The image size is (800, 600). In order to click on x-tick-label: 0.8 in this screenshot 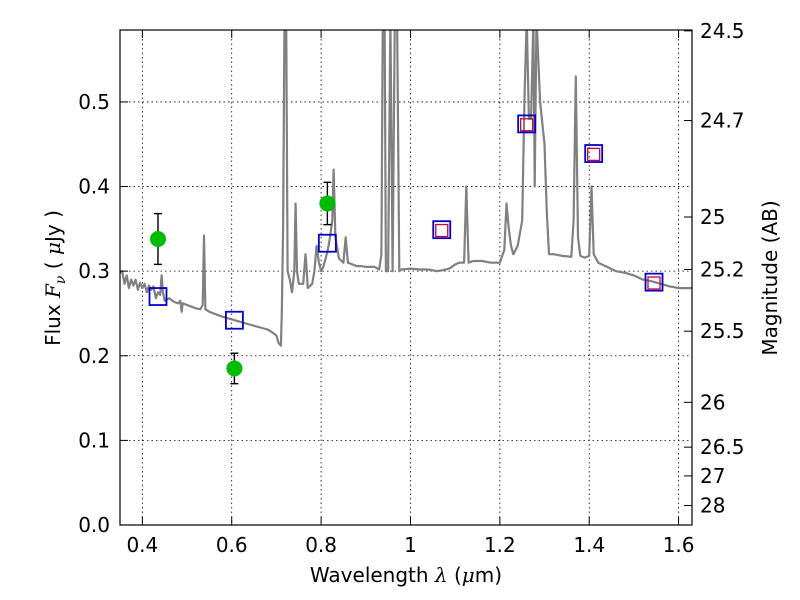, I will do `click(321, 545)`.